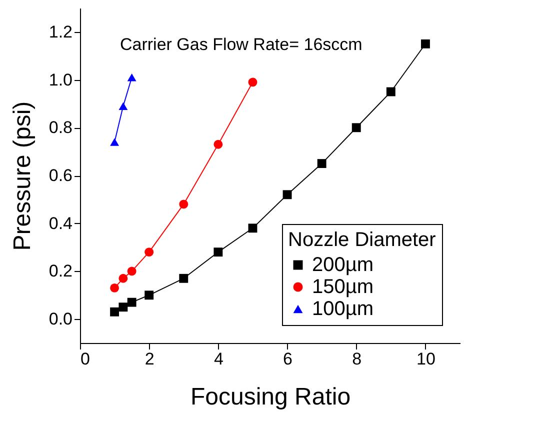 Image resolution: width=540 pixels, height=423 pixels. Describe the element at coordinates (60, 32) in the screenshot. I see `y-tick-label: 1.2` at that location.